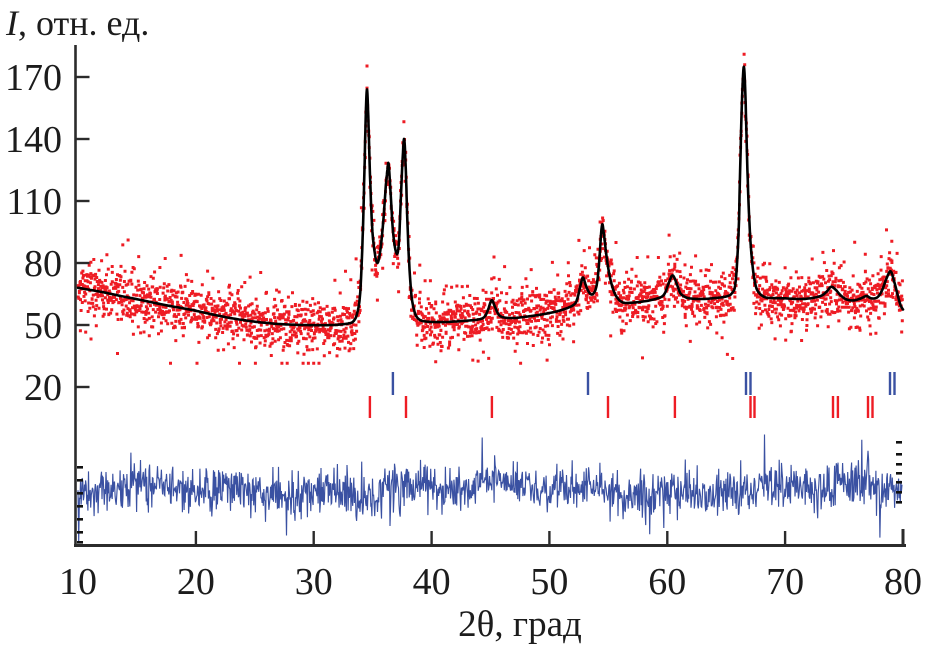 The height and width of the screenshot is (654, 927). What do you see at coordinates (33, 140) in the screenshot?
I see `y-tick-label: 140` at bounding box center [33, 140].